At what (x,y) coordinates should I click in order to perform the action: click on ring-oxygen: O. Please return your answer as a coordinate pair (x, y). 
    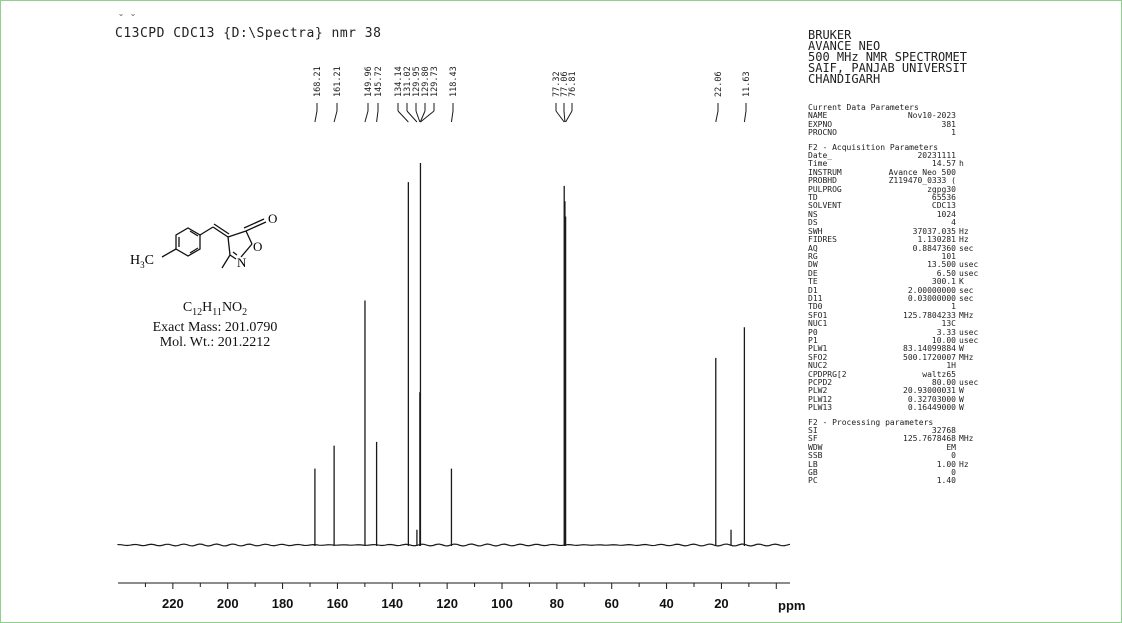
    Looking at the image, I should click on (257, 246).